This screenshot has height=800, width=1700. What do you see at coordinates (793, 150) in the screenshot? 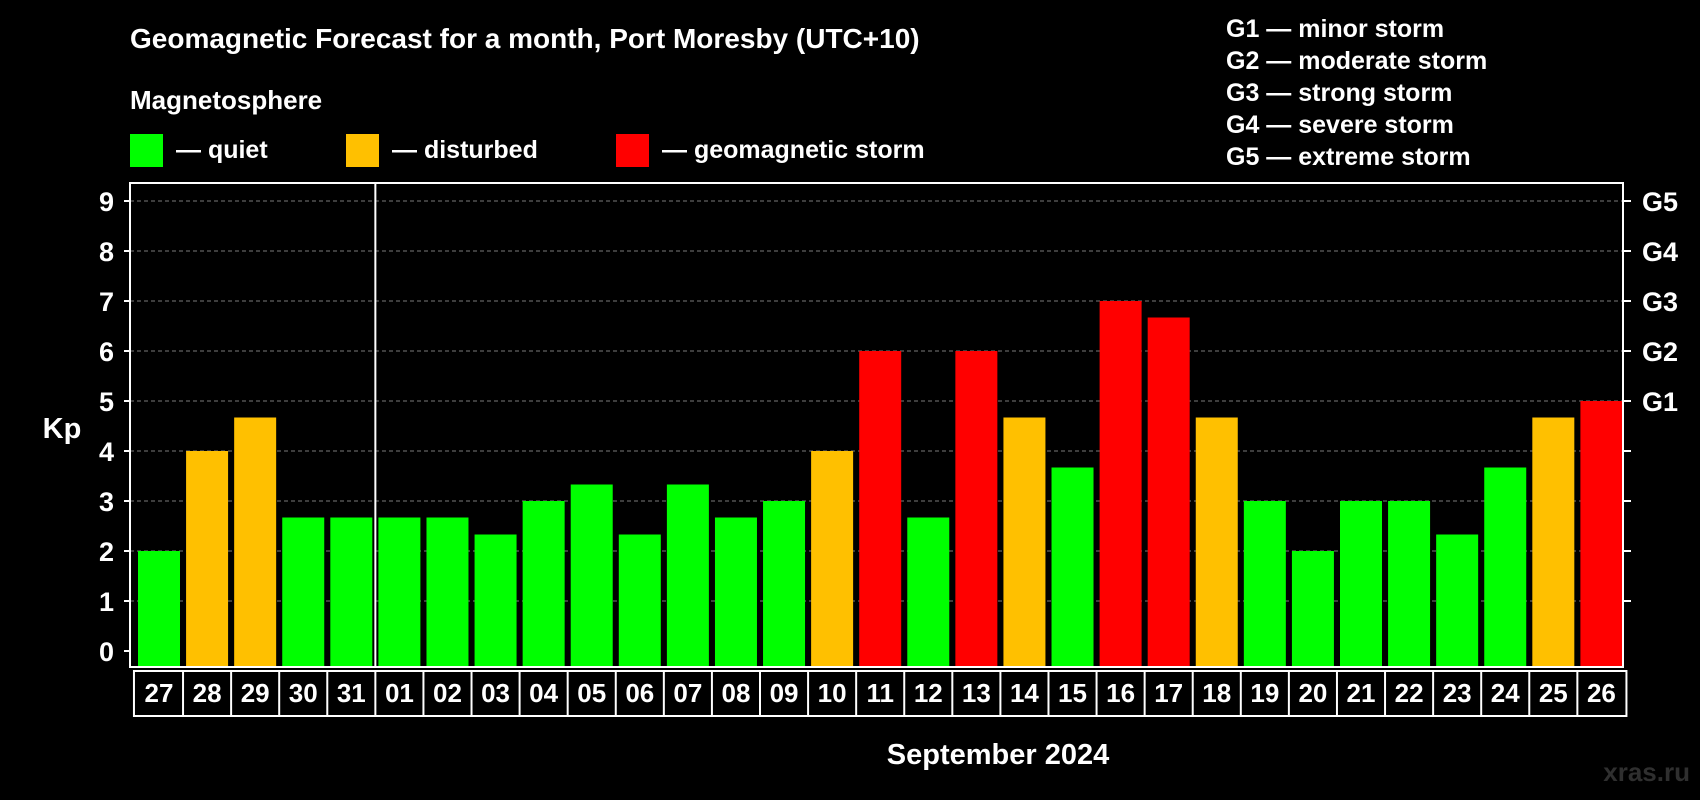
I see `legend-label-storm: — geomagnetic storm` at bounding box center [793, 150].